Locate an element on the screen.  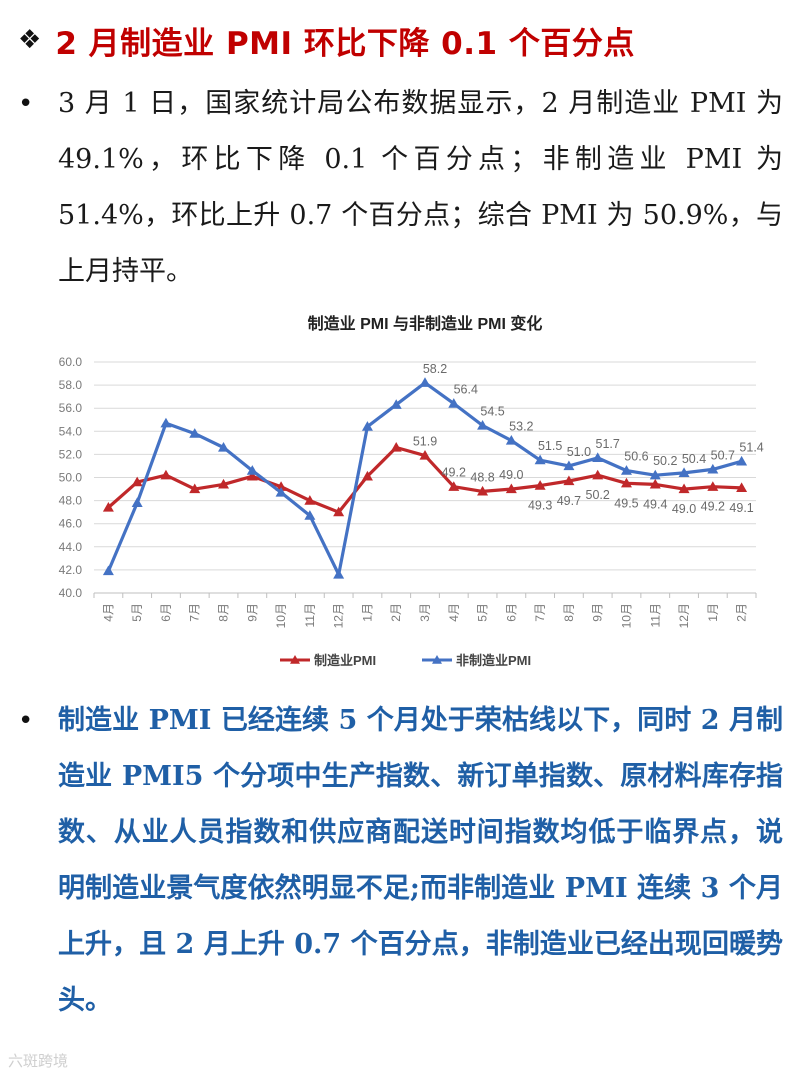
x-tick-label: 3月 is located at coordinates (425, 612).